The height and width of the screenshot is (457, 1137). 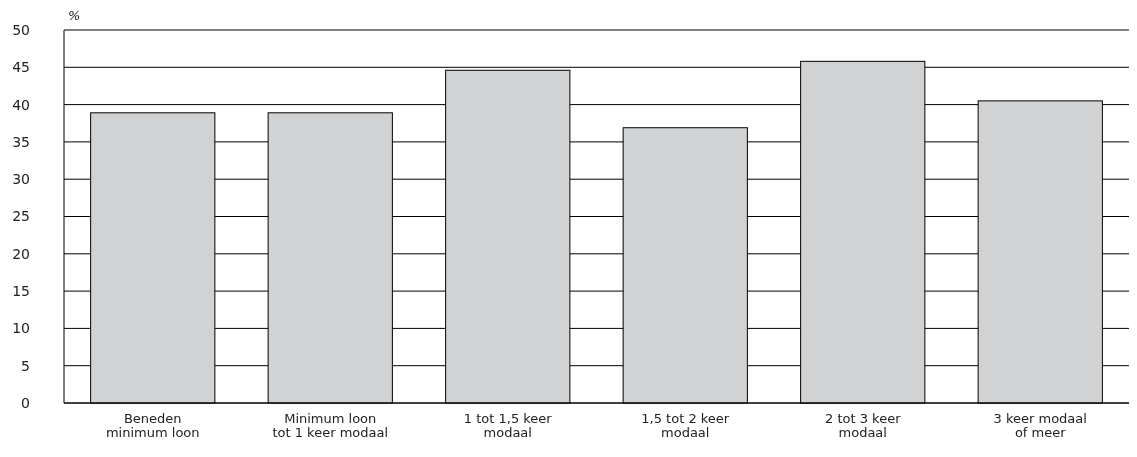 What do you see at coordinates (685, 425) in the screenshot?
I see `x-tick-label: 1,5 tot 2 keer modaal` at bounding box center [685, 425].